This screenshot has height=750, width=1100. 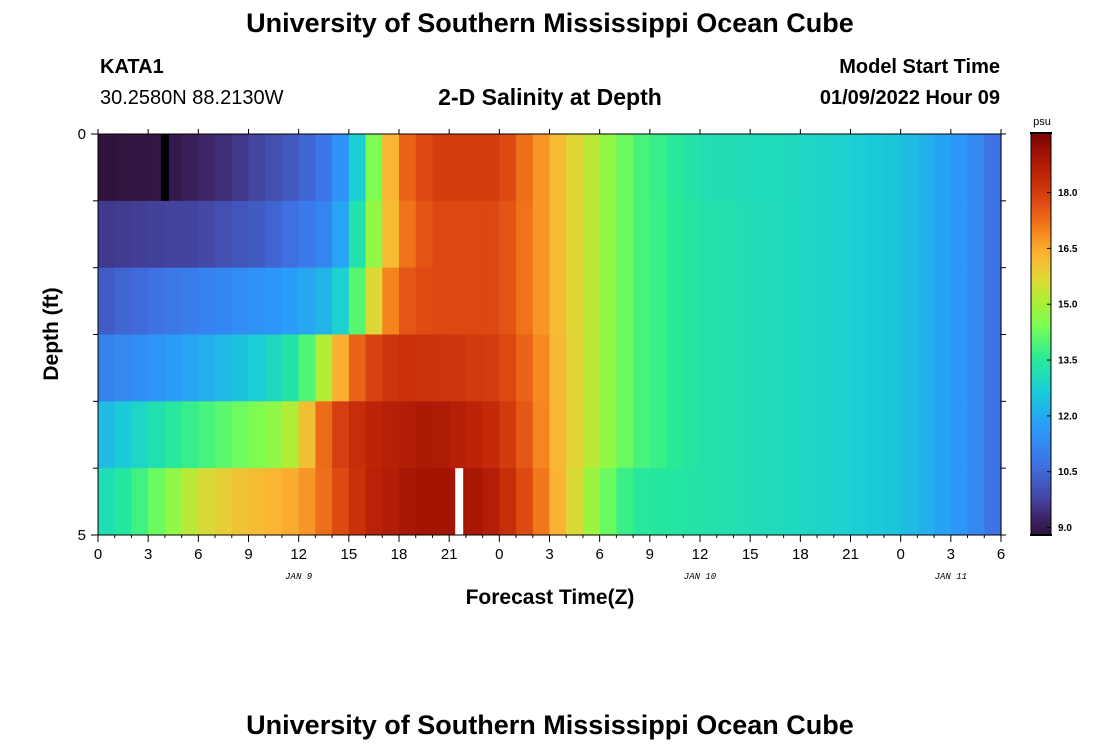 What do you see at coordinates (82, 535) in the screenshot?
I see `y-tick-label: 5` at bounding box center [82, 535].